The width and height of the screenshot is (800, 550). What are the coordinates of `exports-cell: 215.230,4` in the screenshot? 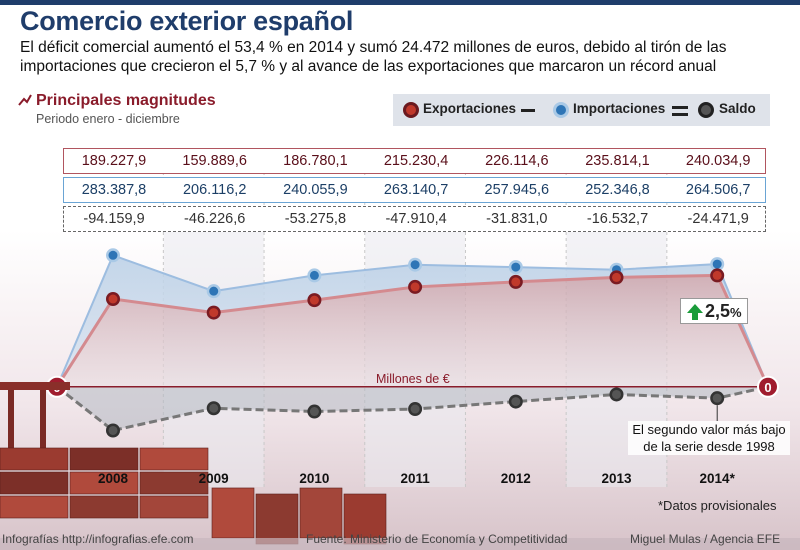 It's located at (416, 161).